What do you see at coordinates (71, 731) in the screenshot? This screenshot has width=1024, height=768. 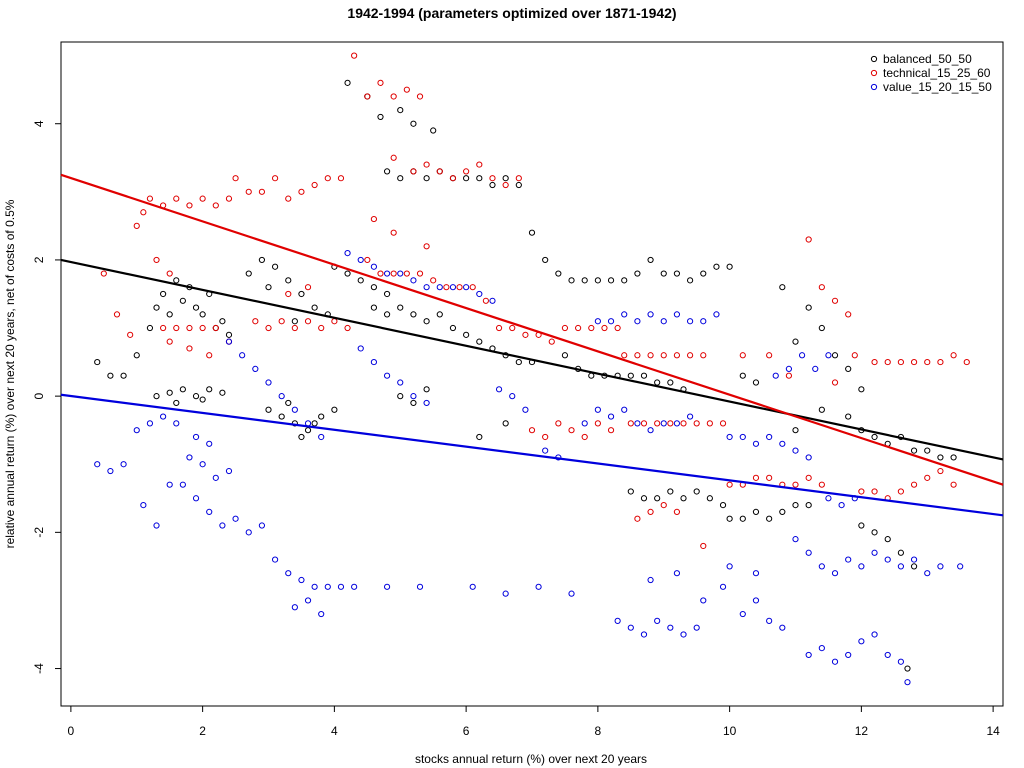 I see `x-tick-label: 0` at bounding box center [71, 731].